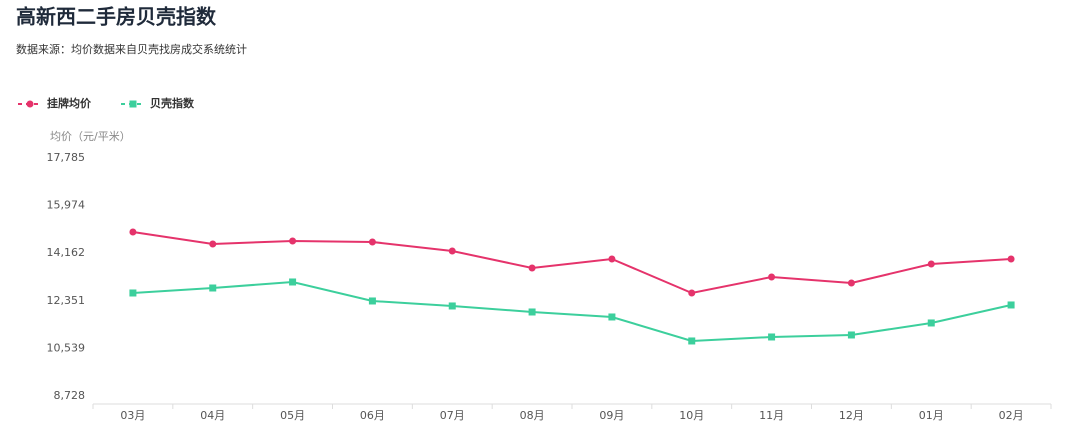 Image resolution: width=1080 pixels, height=435 pixels. Describe the element at coordinates (66, 252) in the screenshot. I see `y-tick-label: 14,162` at that location.